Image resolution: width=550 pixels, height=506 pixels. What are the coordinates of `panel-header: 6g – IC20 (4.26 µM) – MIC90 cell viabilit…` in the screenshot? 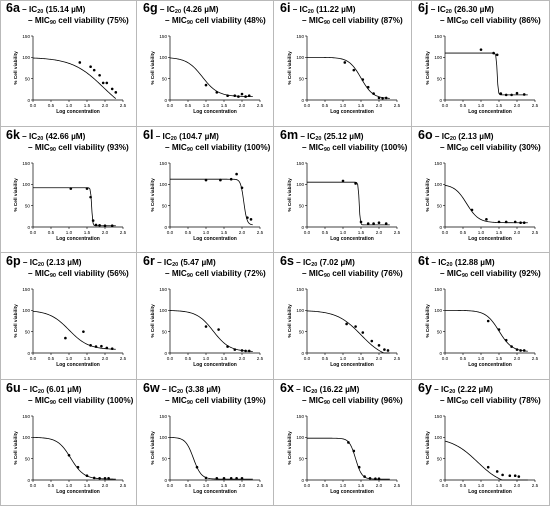 It's located at (204, 14).